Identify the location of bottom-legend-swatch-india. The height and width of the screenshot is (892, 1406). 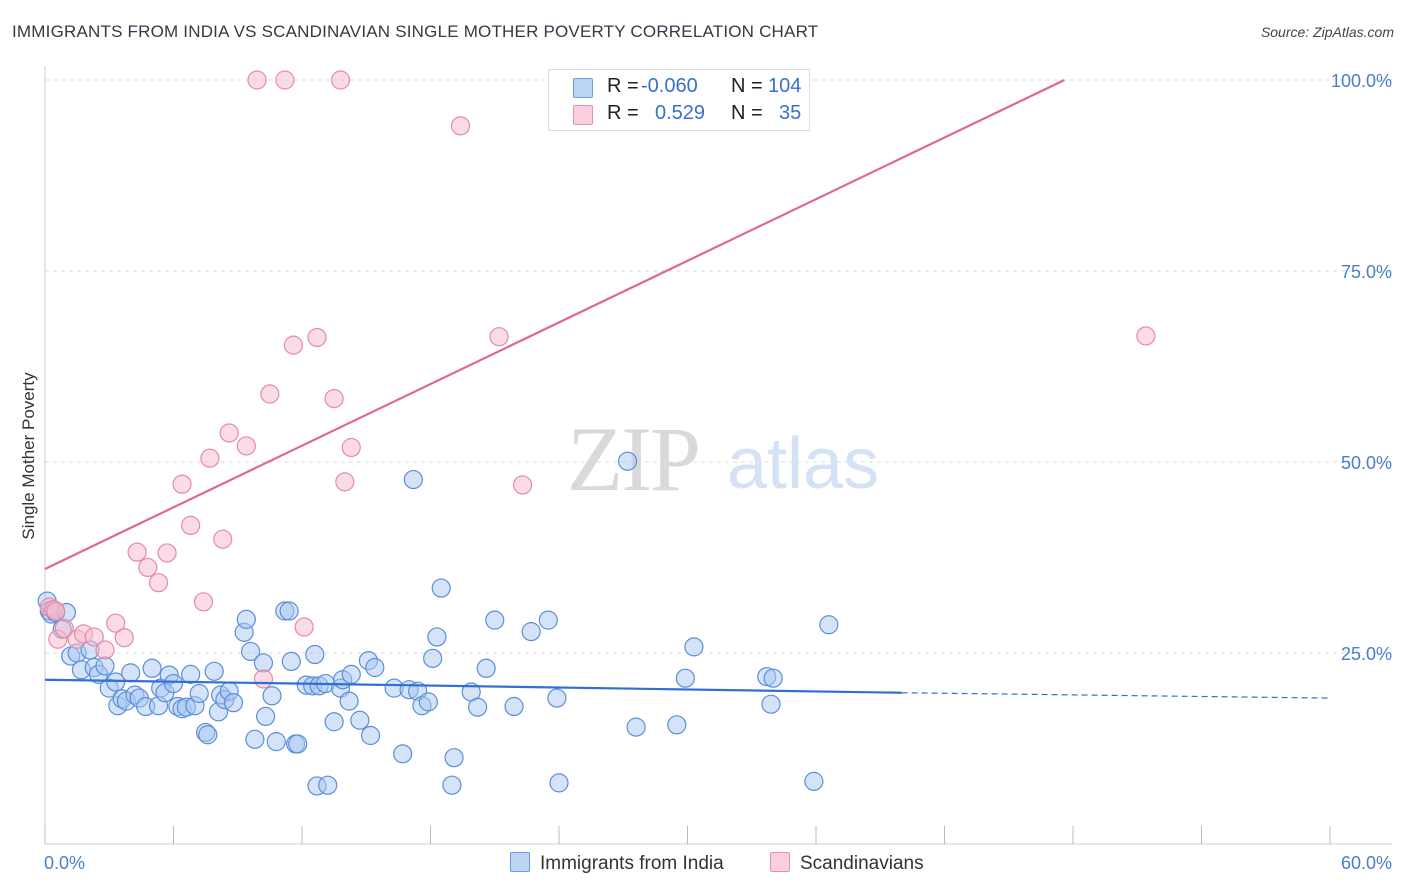
(520, 862).